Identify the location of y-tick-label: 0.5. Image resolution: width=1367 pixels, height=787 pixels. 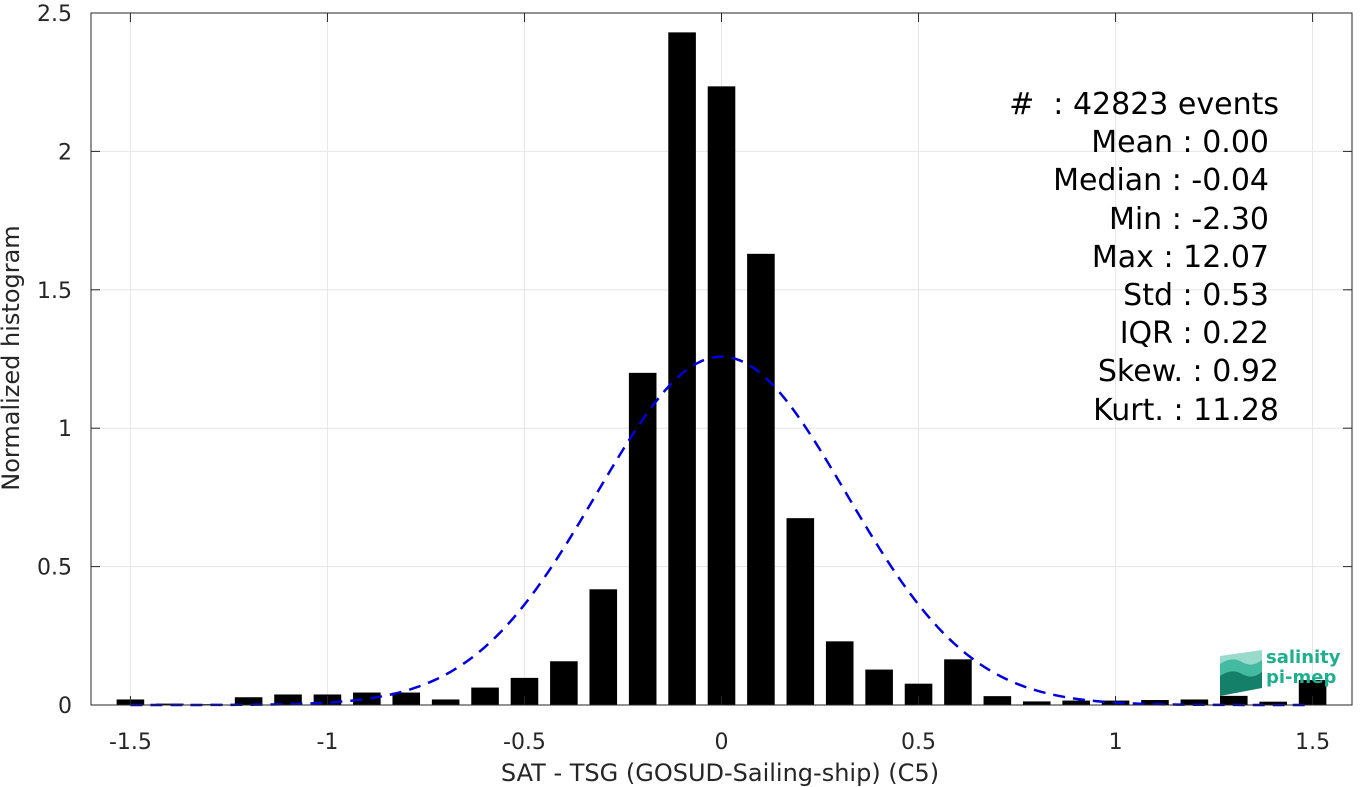
(54, 568).